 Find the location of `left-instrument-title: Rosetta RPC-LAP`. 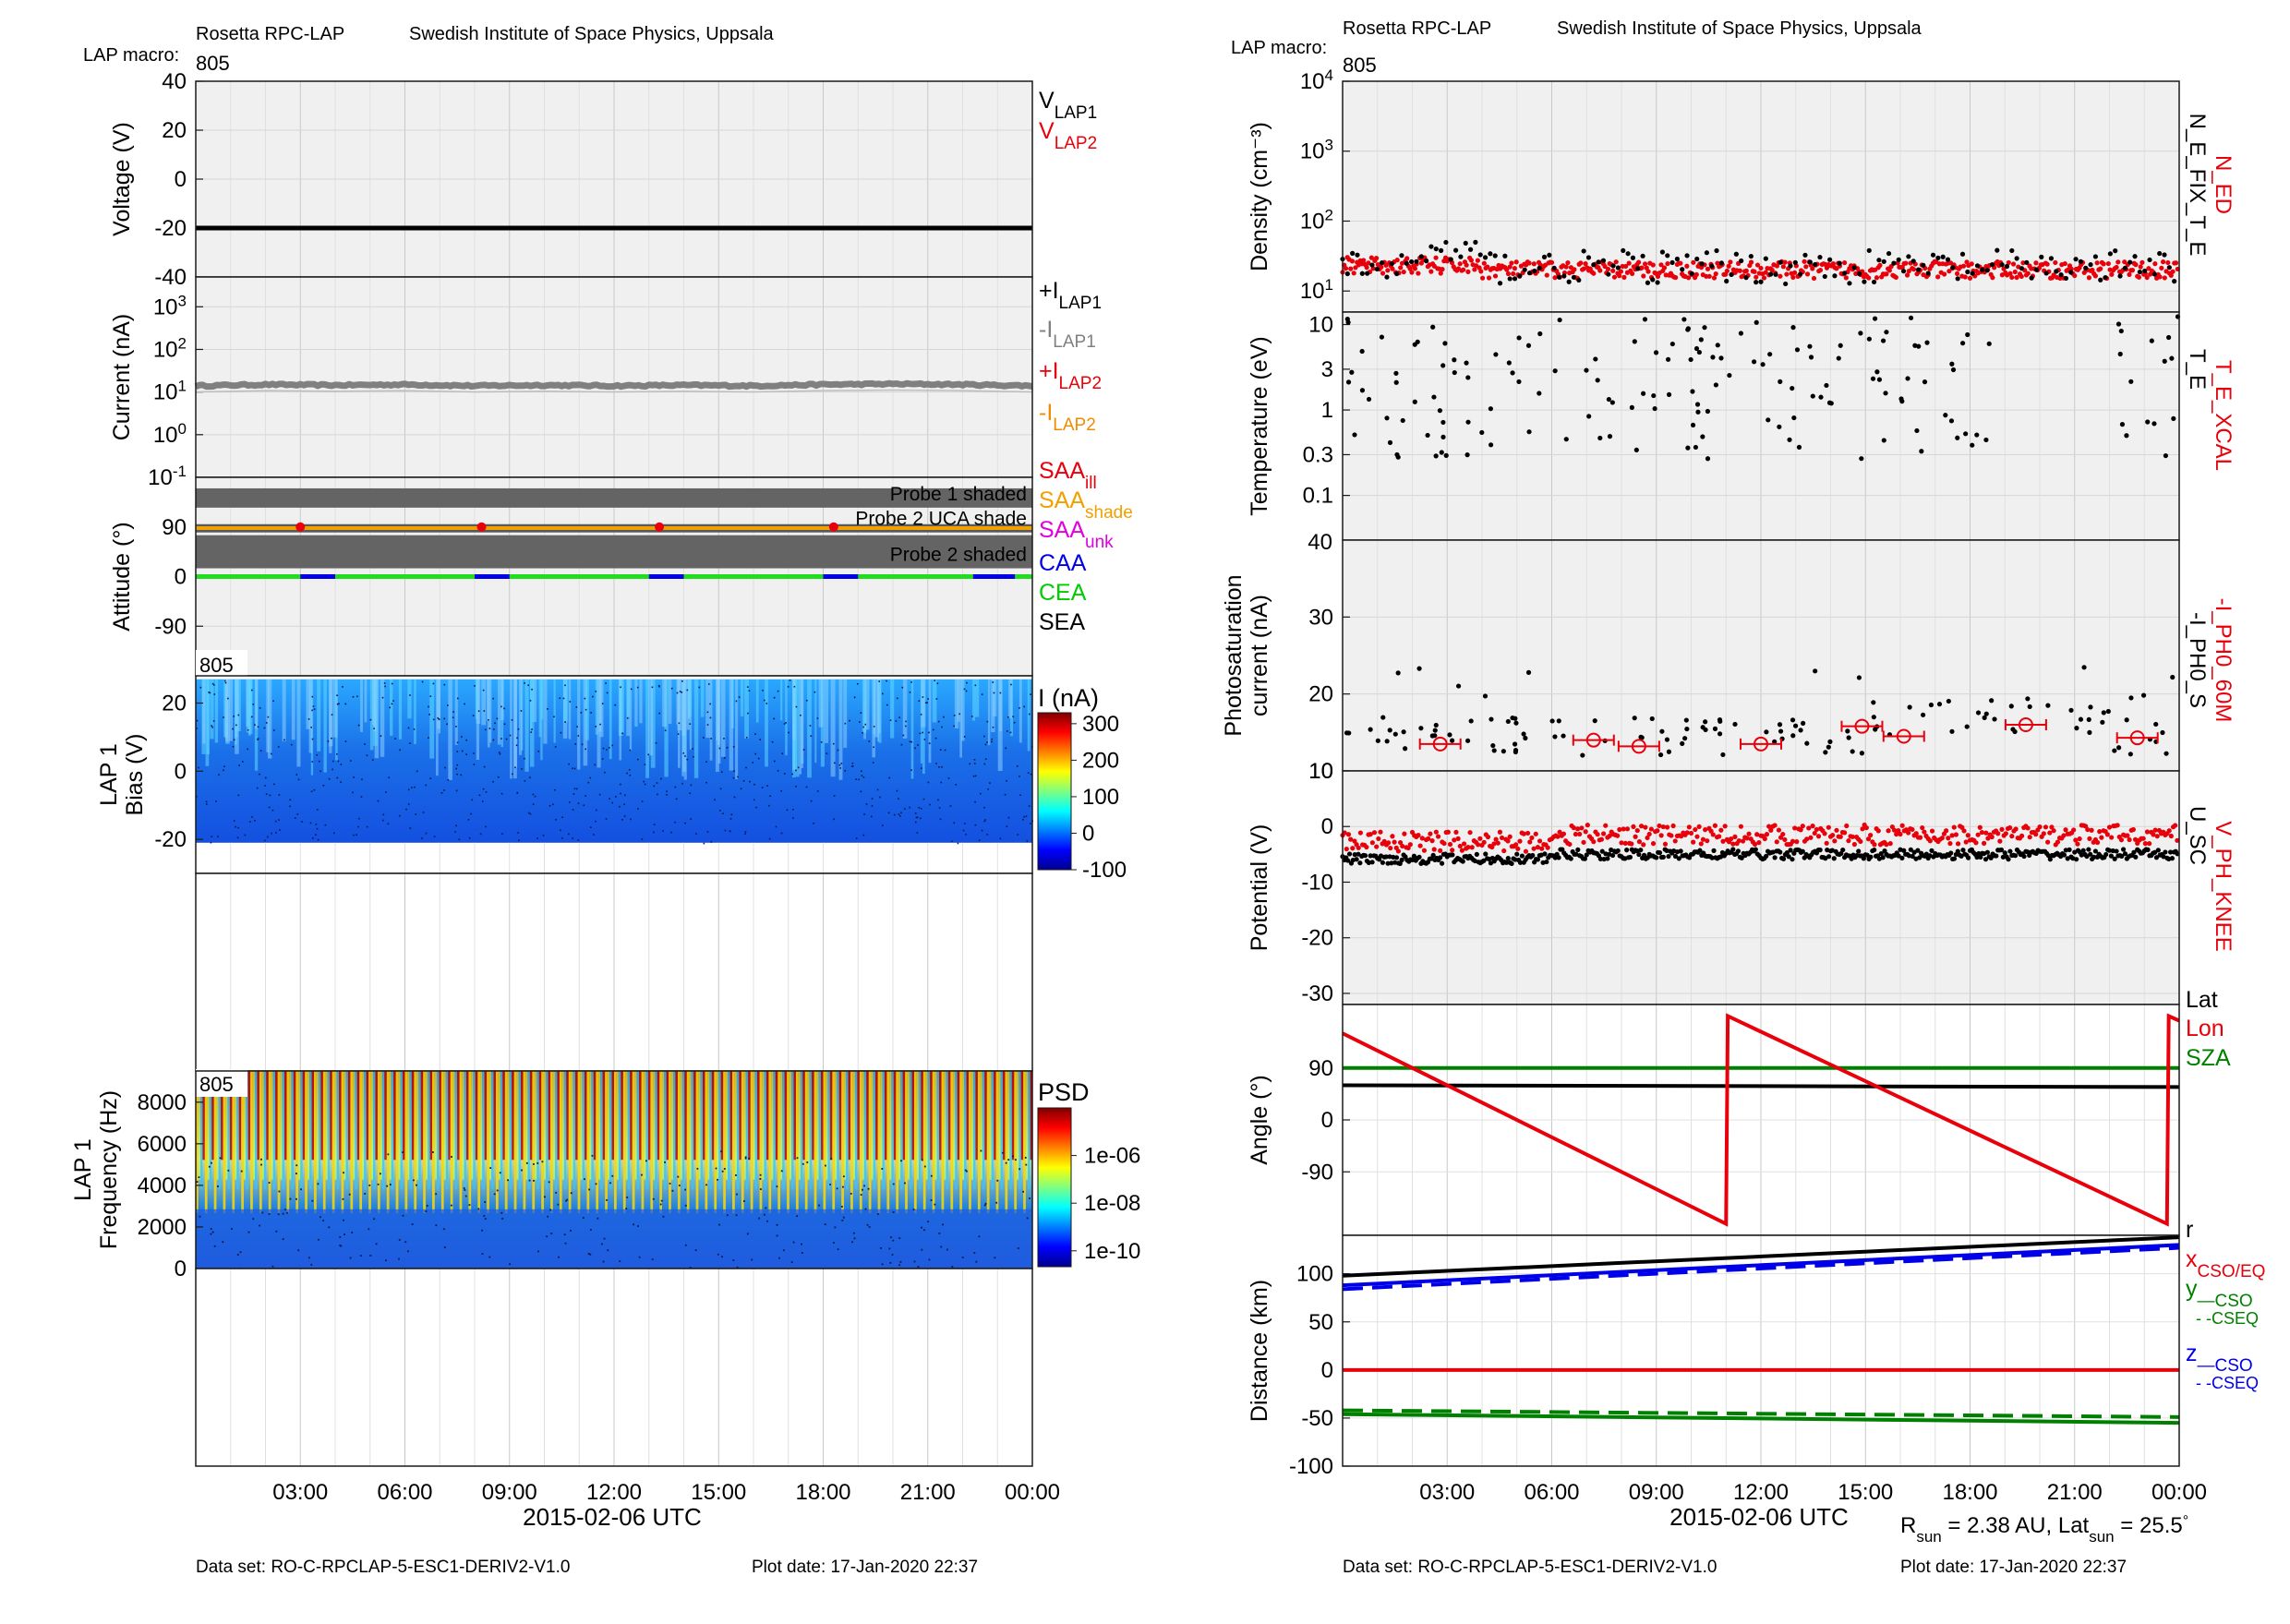

left-instrument-title: Rosetta RPC-LAP is located at coordinates (270, 34).